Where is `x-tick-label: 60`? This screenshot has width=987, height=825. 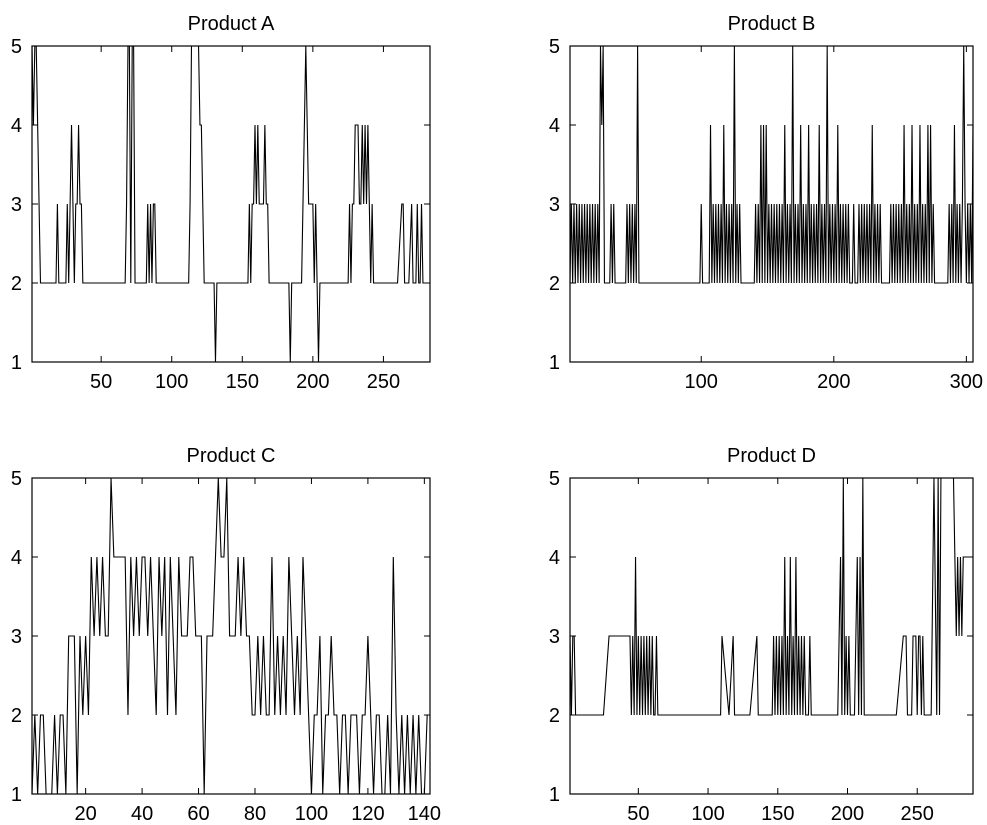 x-tick-label: 60 is located at coordinates (198, 814).